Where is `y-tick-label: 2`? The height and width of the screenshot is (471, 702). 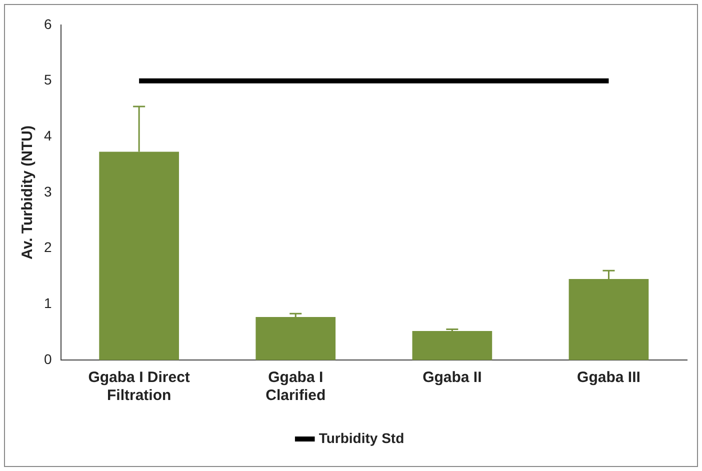 y-tick-label: 2 is located at coordinates (48, 247).